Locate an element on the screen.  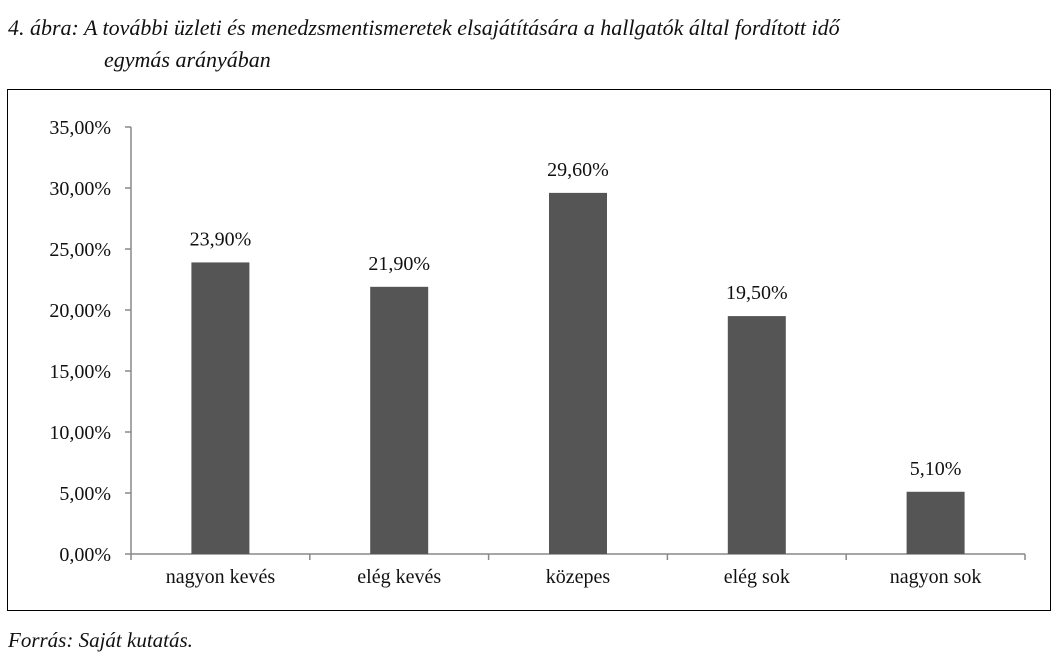
x-tick-label: nagyon sok is located at coordinates (936, 577).